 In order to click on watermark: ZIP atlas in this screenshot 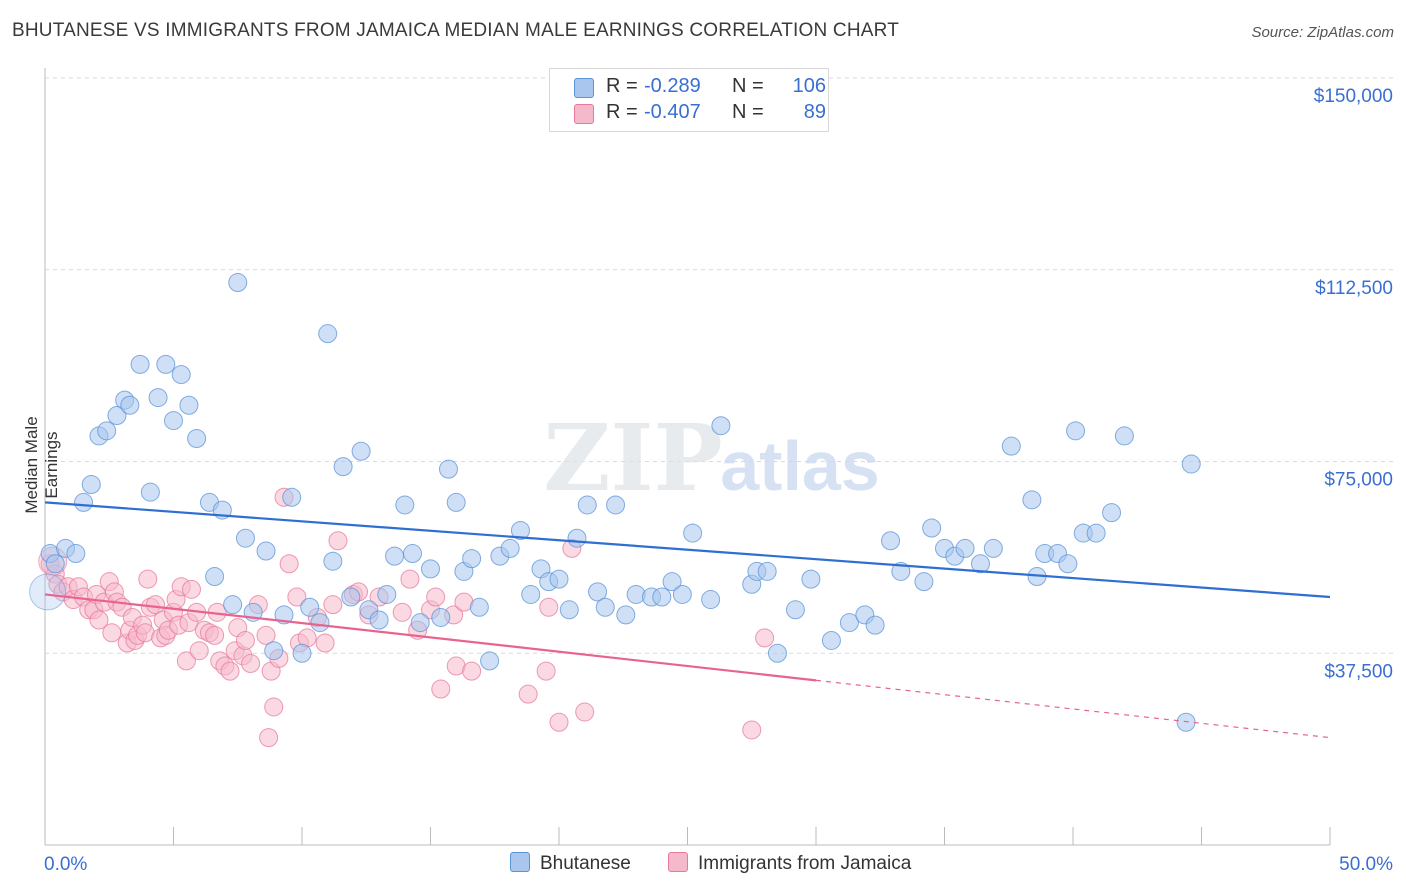, I will do `click(711, 458)`.